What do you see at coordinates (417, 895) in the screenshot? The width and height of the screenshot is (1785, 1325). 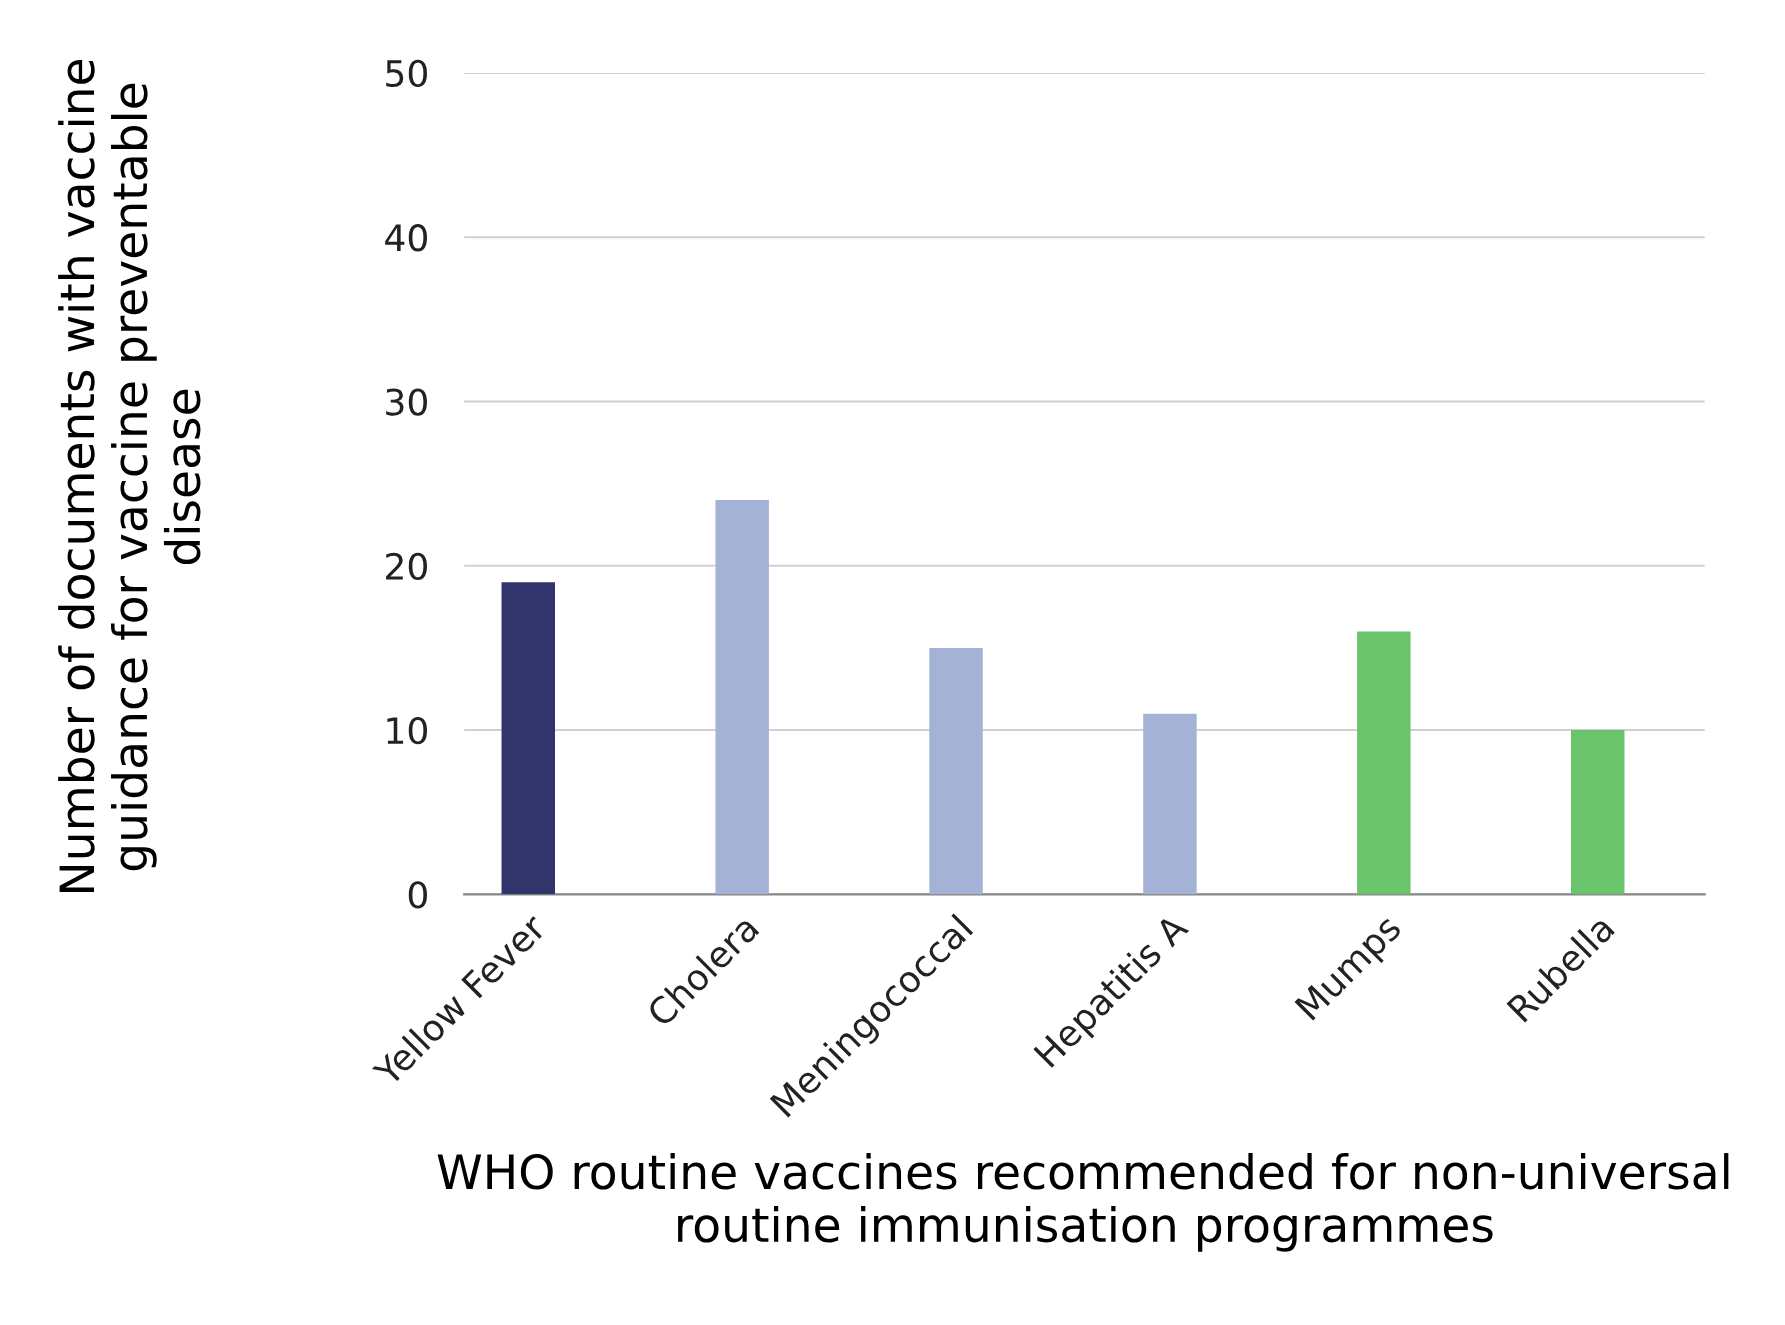 I see `y-tick-label: 0` at bounding box center [417, 895].